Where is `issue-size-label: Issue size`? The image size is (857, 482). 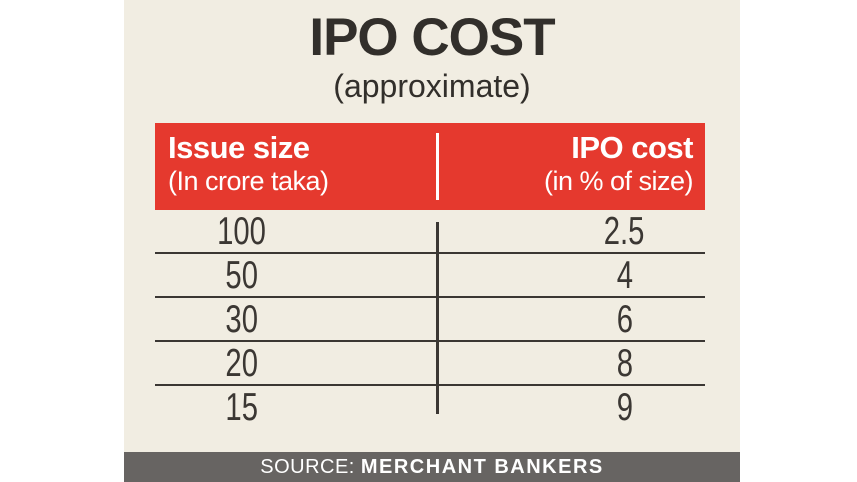 issue-size-label: Issue size is located at coordinates (239, 147).